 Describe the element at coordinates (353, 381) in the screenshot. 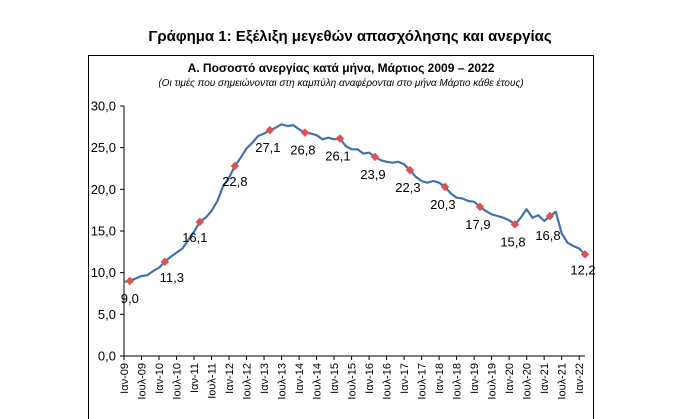

I see `x-tick-label: Ιουλ-15` at that location.